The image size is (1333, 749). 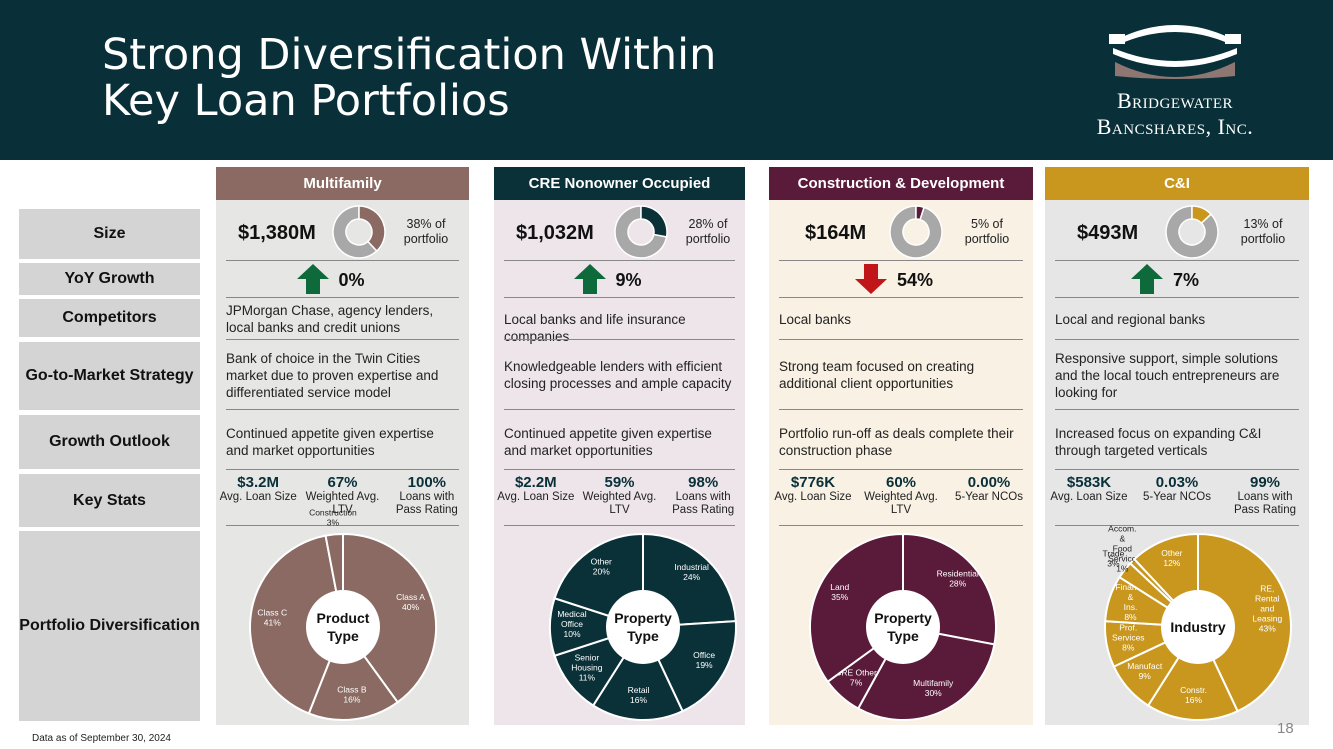 What do you see at coordinates (535, 482) in the screenshot?
I see `key-stat-value: $2.2M` at bounding box center [535, 482].